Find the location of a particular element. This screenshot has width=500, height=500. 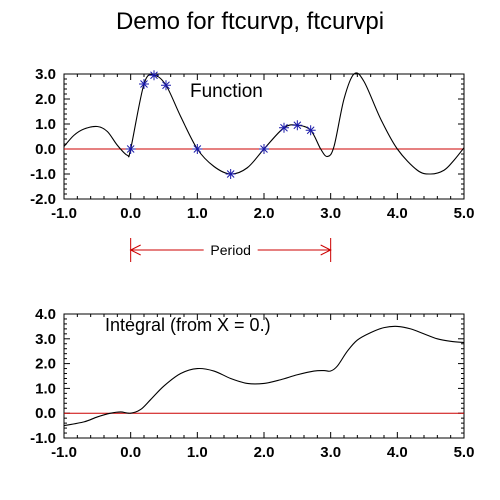

period-arrow-left is located at coordinates (135, 250).